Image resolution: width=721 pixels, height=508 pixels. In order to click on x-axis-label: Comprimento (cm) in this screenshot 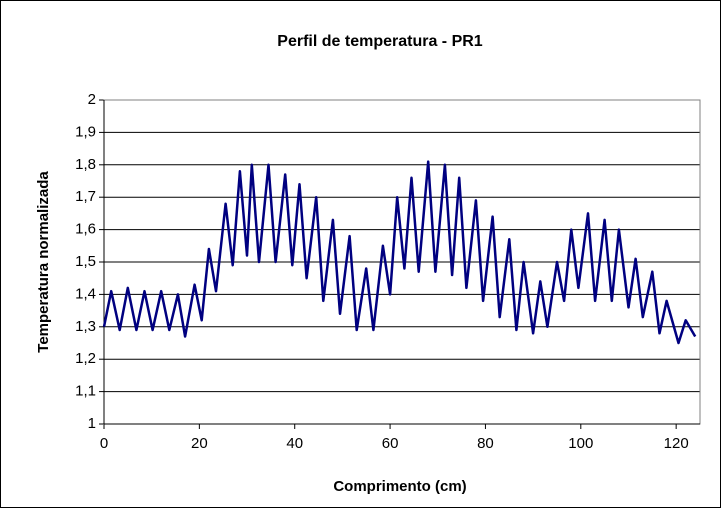, I will do `click(399, 486)`.